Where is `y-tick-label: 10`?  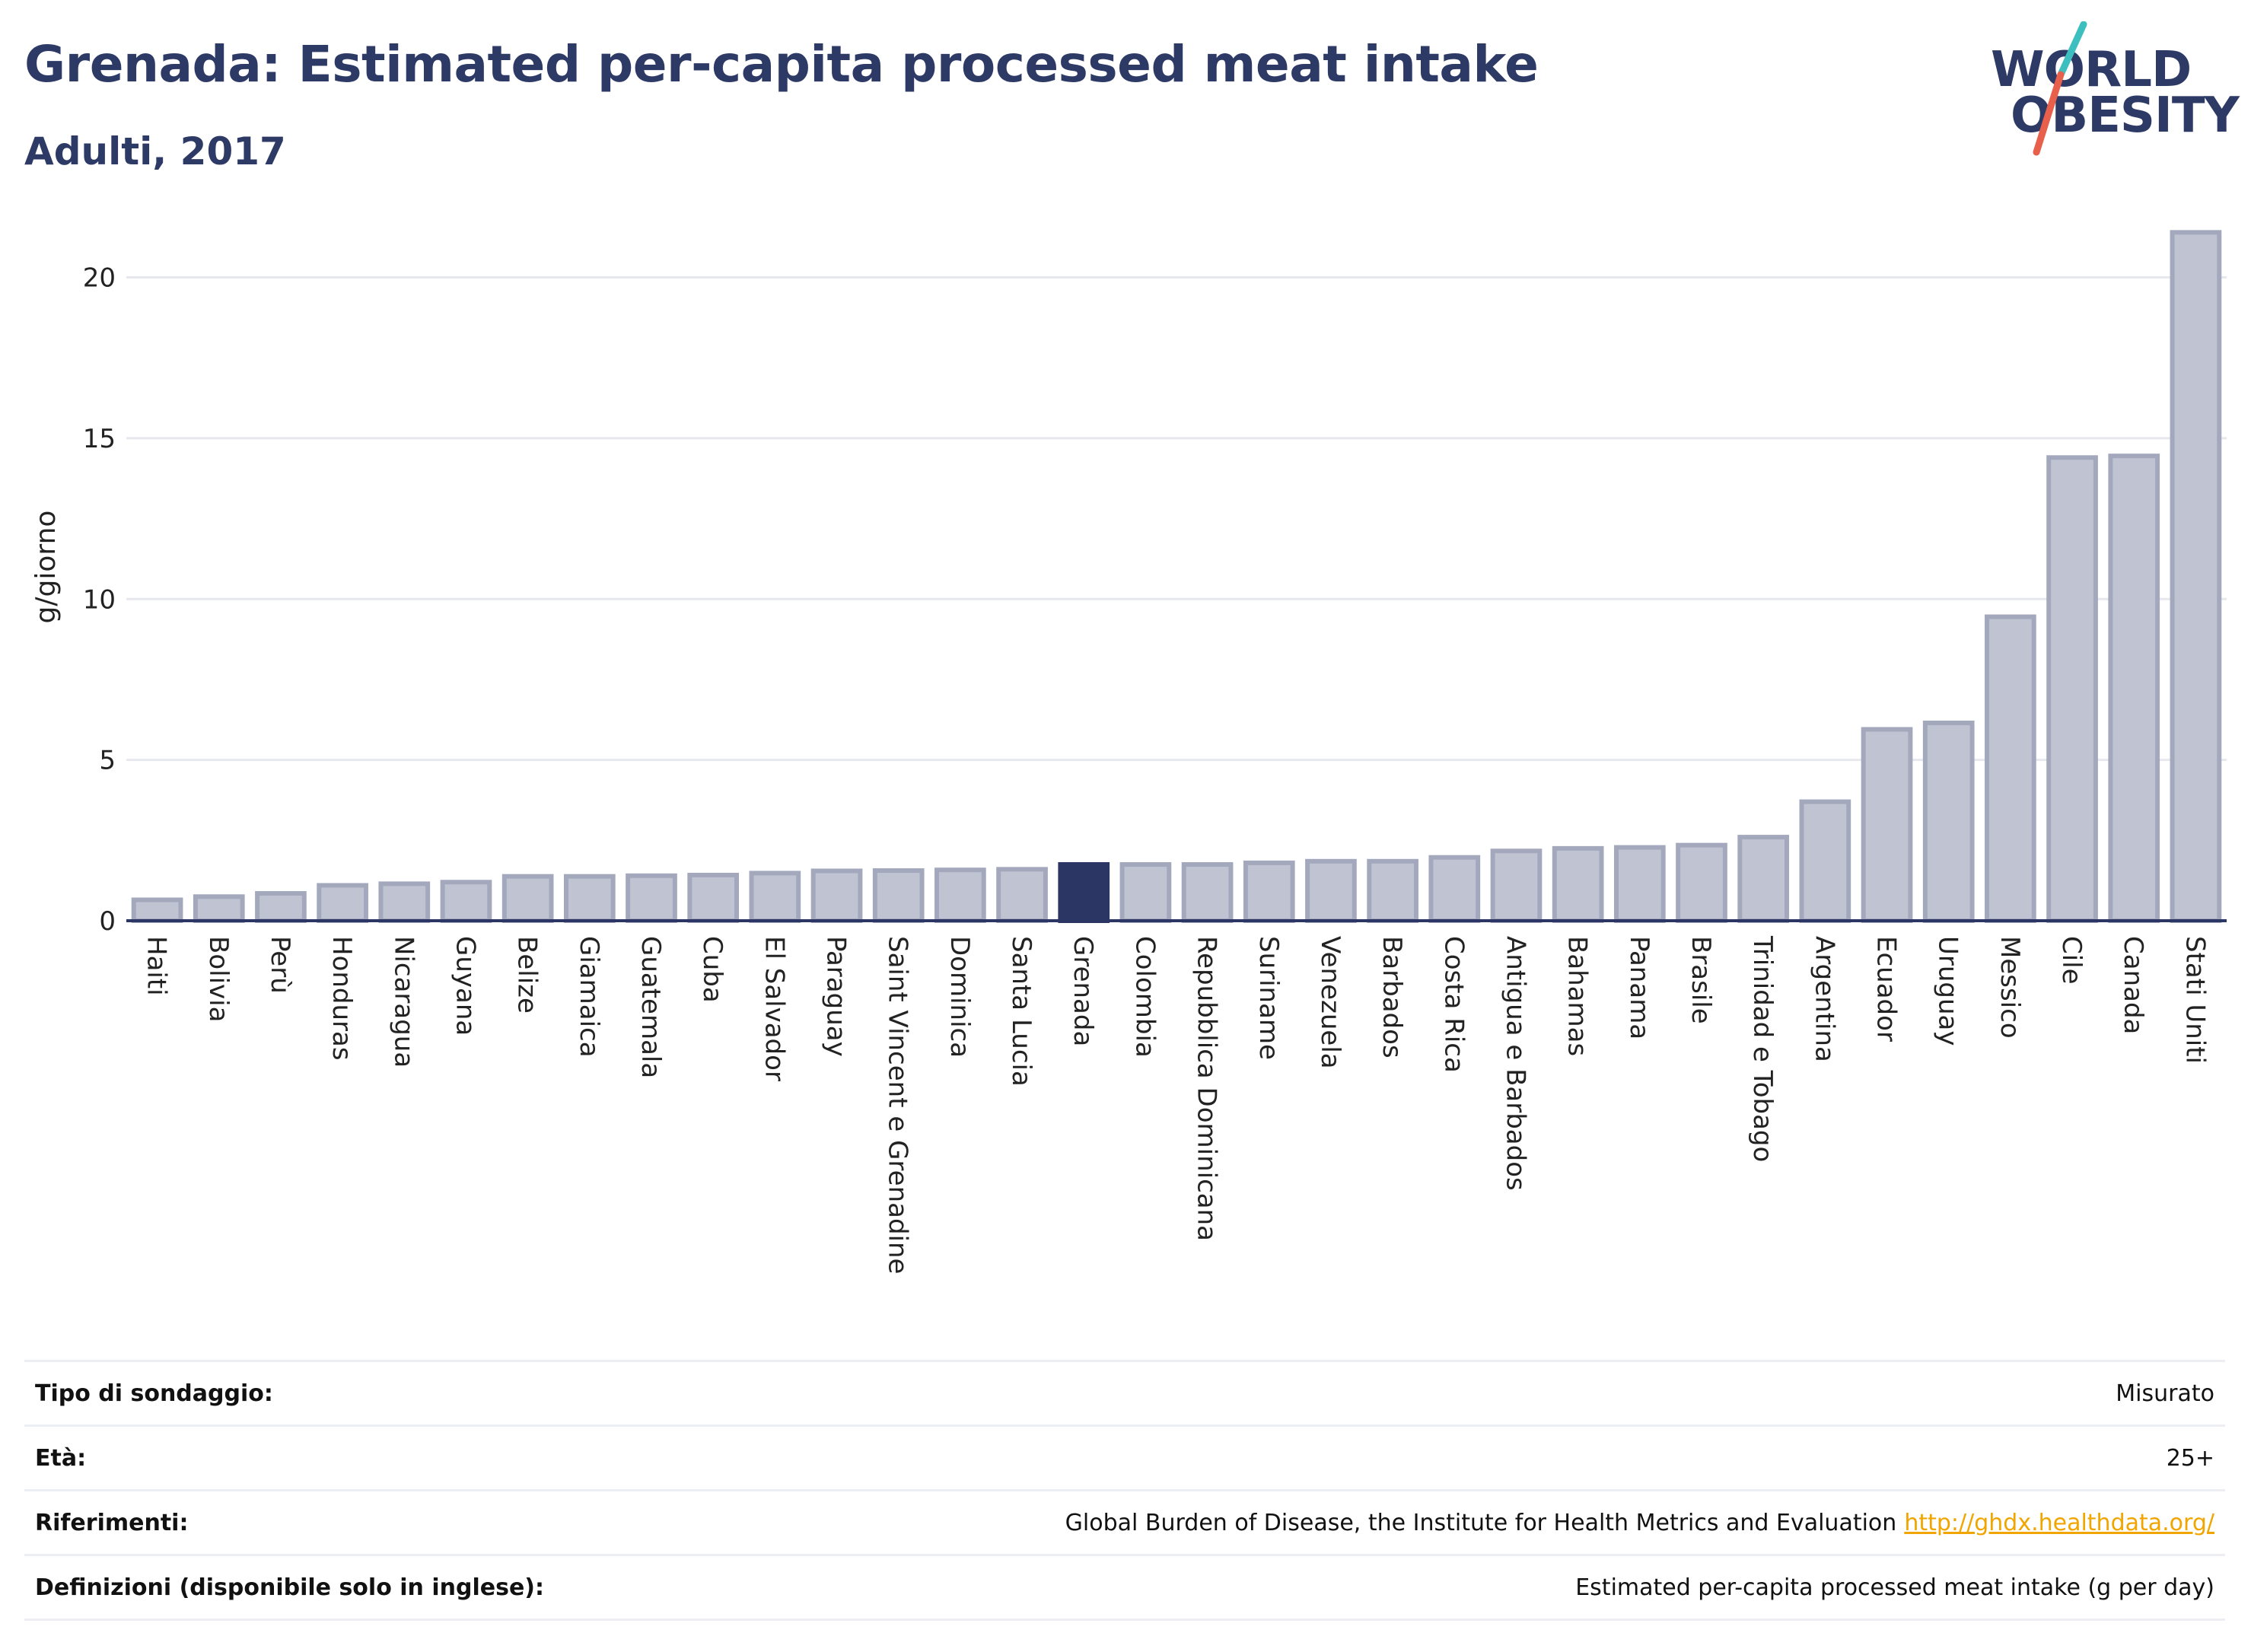 y-tick-label: 10 is located at coordinates (99, 599).